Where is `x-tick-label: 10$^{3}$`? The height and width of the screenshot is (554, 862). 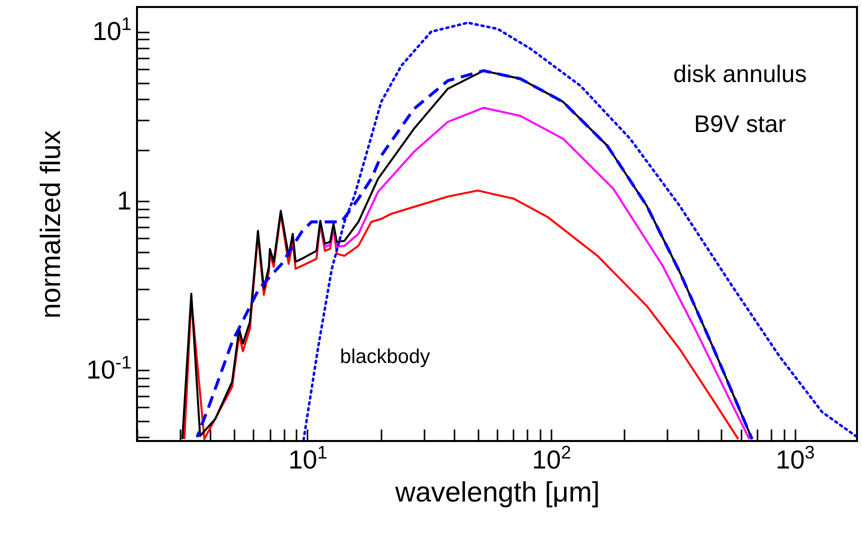
x-tick-label: 10$^{3}$ is located at coordinates (795, 458).